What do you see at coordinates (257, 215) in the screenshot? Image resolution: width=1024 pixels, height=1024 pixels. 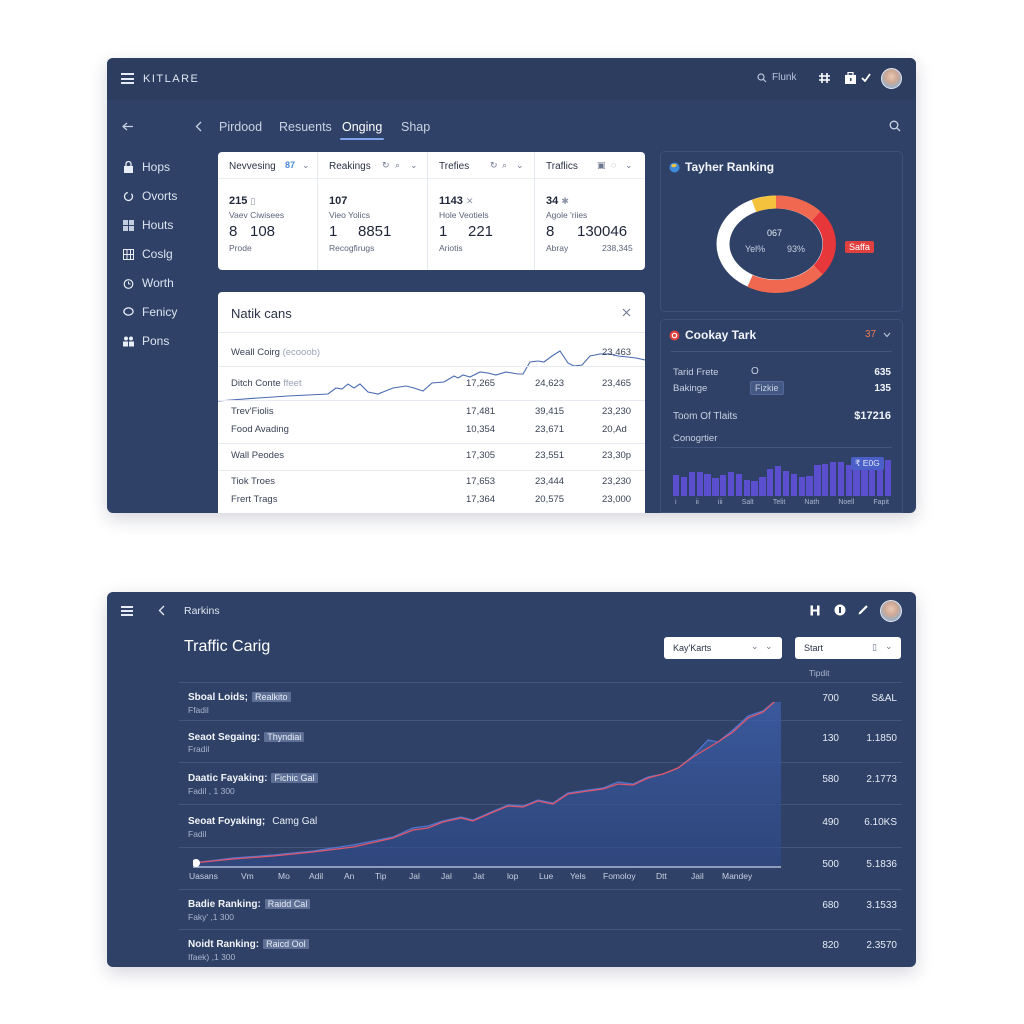 I see `stat-sub-label: Vaev Ciwisees` at bounding box center [257, 215].